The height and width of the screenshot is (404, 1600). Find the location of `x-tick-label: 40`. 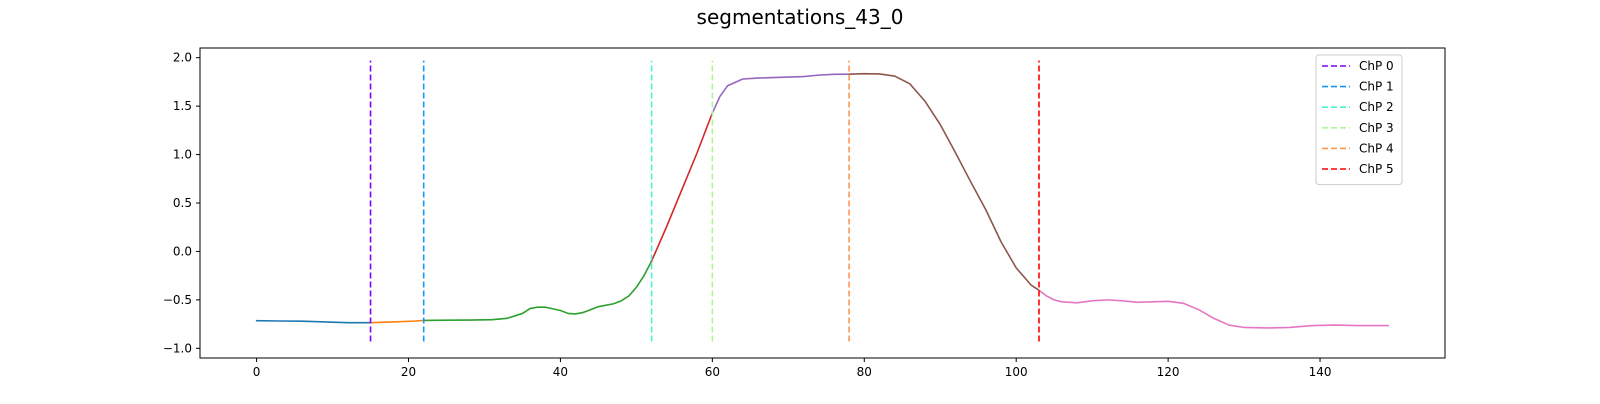

x-tick-label: 40 is located at coordinates (560, 372).